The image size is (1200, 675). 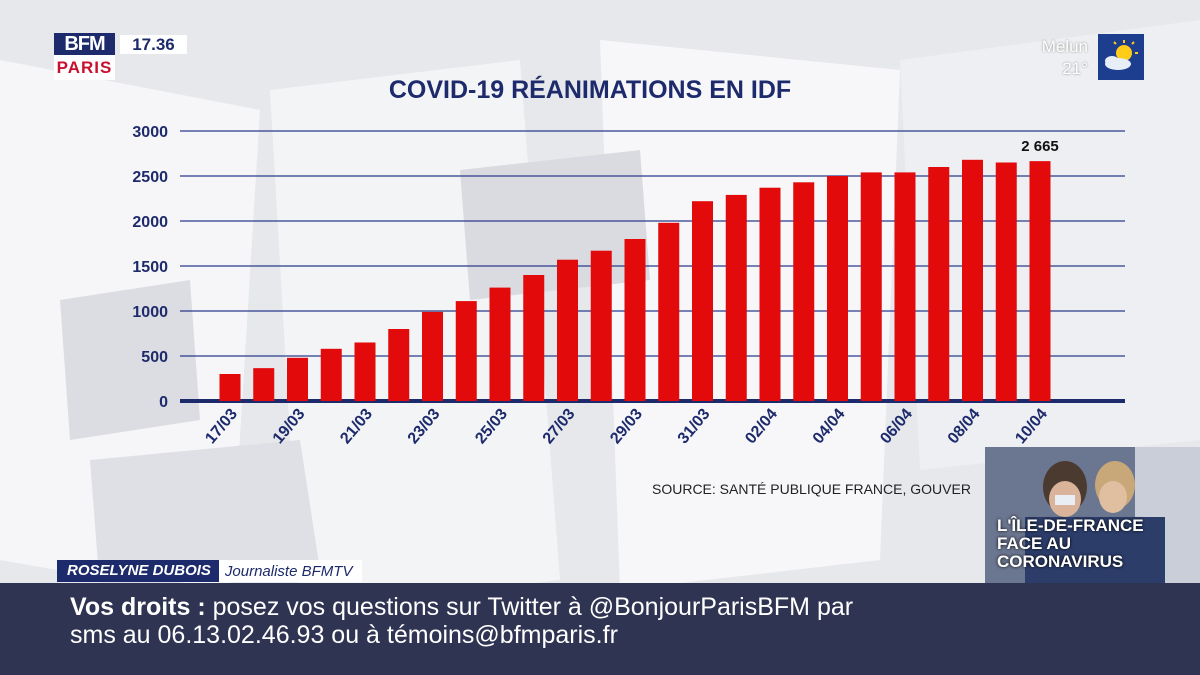 I want to click on x-tick-label: 31/03, so click(x=694, y=427).